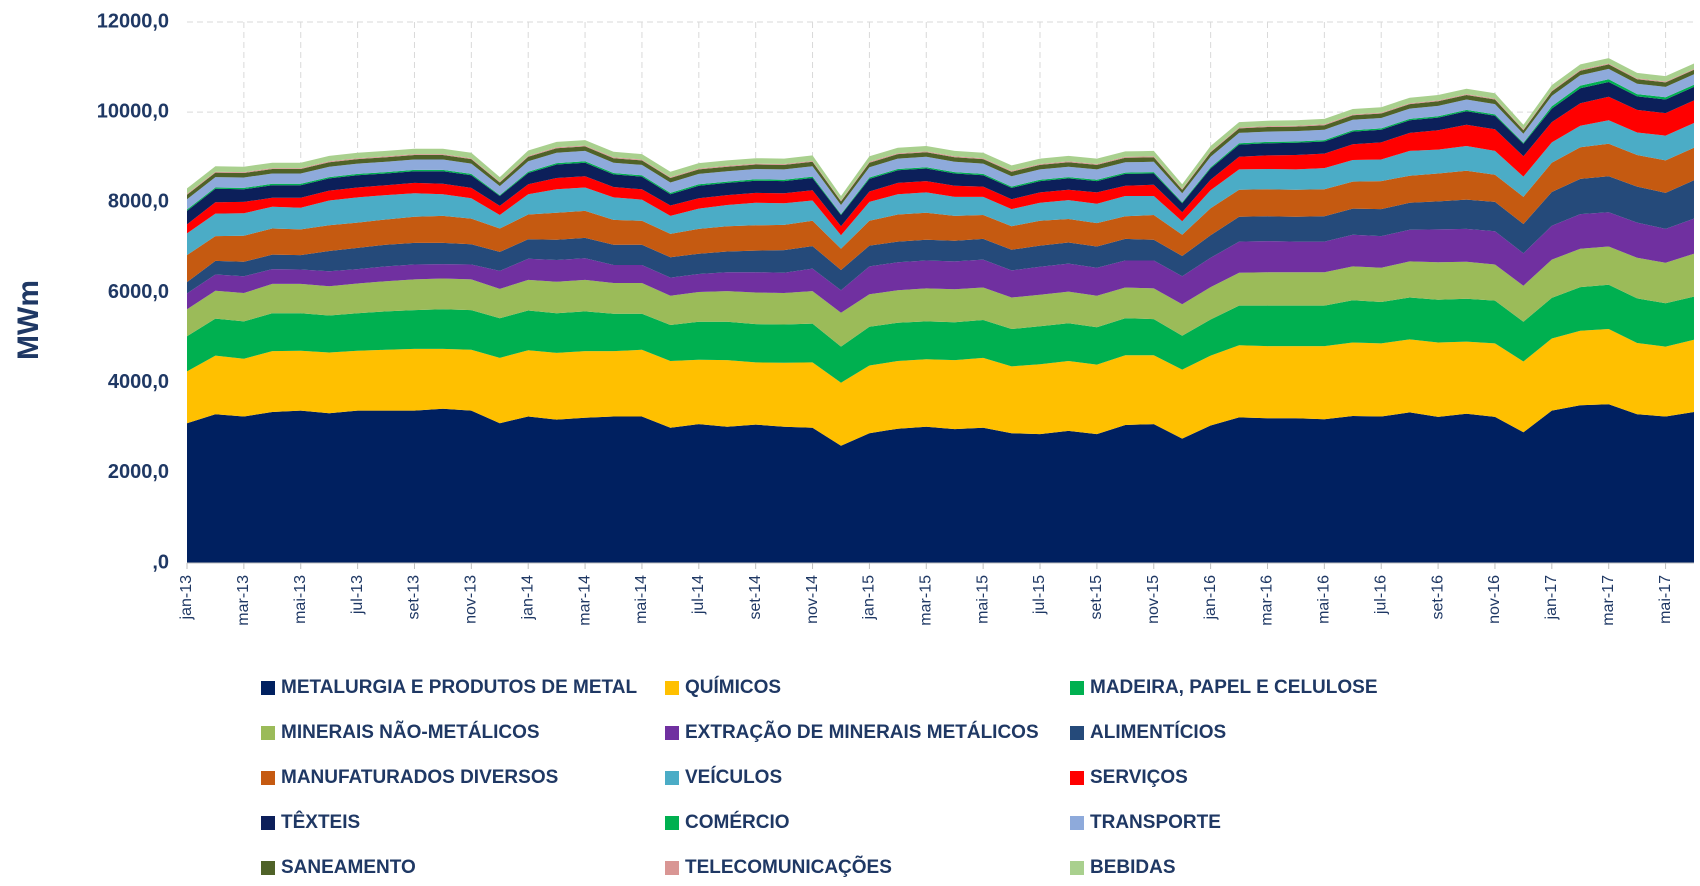  Describe the element at coordinates (419, 777) in the screenshot. I see `legend-label: MANUFATURADOS DIVERSOS` at that location.